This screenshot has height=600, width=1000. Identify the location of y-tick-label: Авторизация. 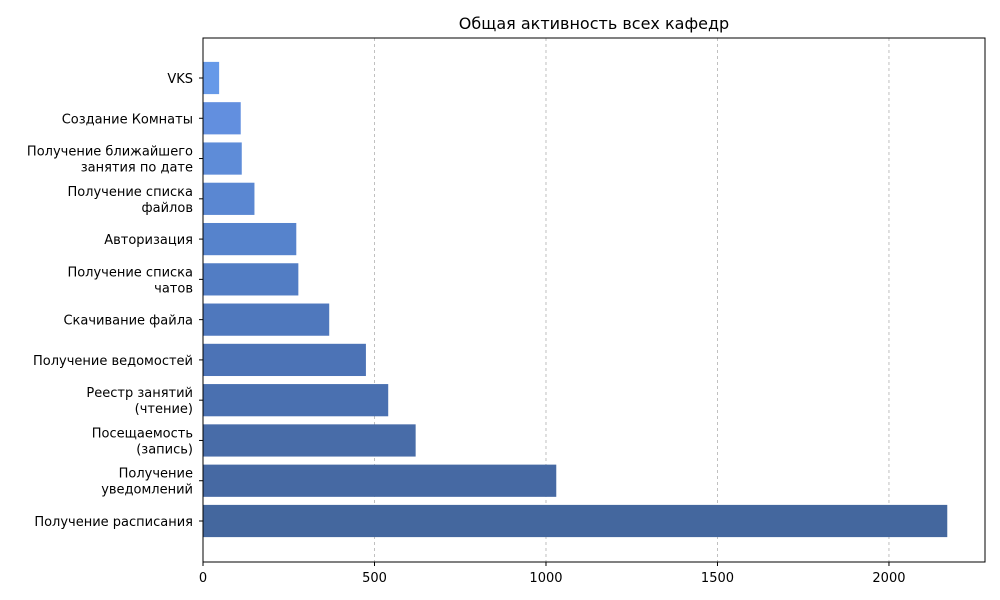
(148, 240).